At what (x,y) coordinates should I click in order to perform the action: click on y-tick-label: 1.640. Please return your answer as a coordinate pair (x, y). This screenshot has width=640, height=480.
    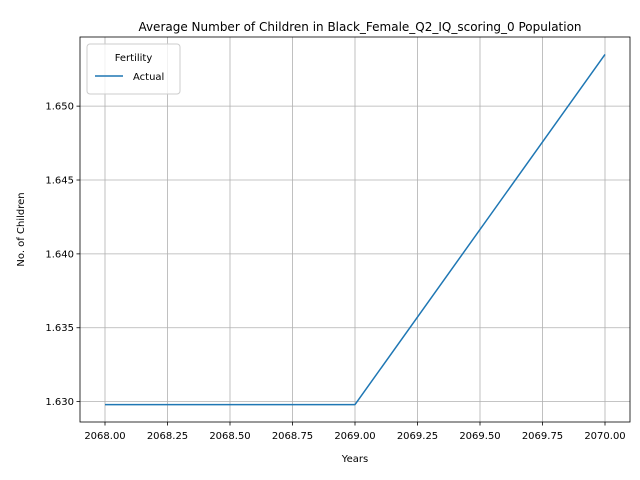
    Looking at the image, I should click on (59, 254).